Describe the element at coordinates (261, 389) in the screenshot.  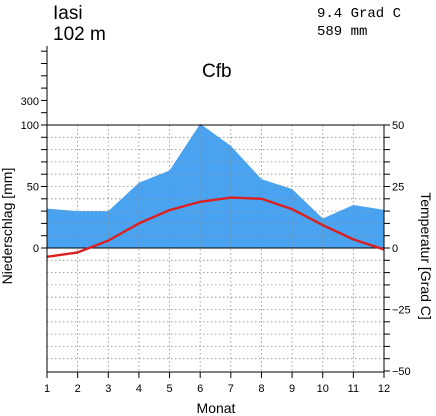
I see `x-tick-label: 8` at that location.